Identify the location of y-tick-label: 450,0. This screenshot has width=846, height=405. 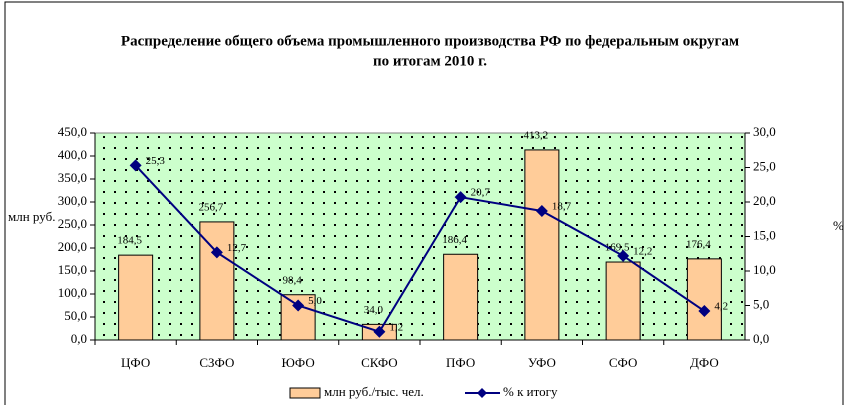
(72, 131).